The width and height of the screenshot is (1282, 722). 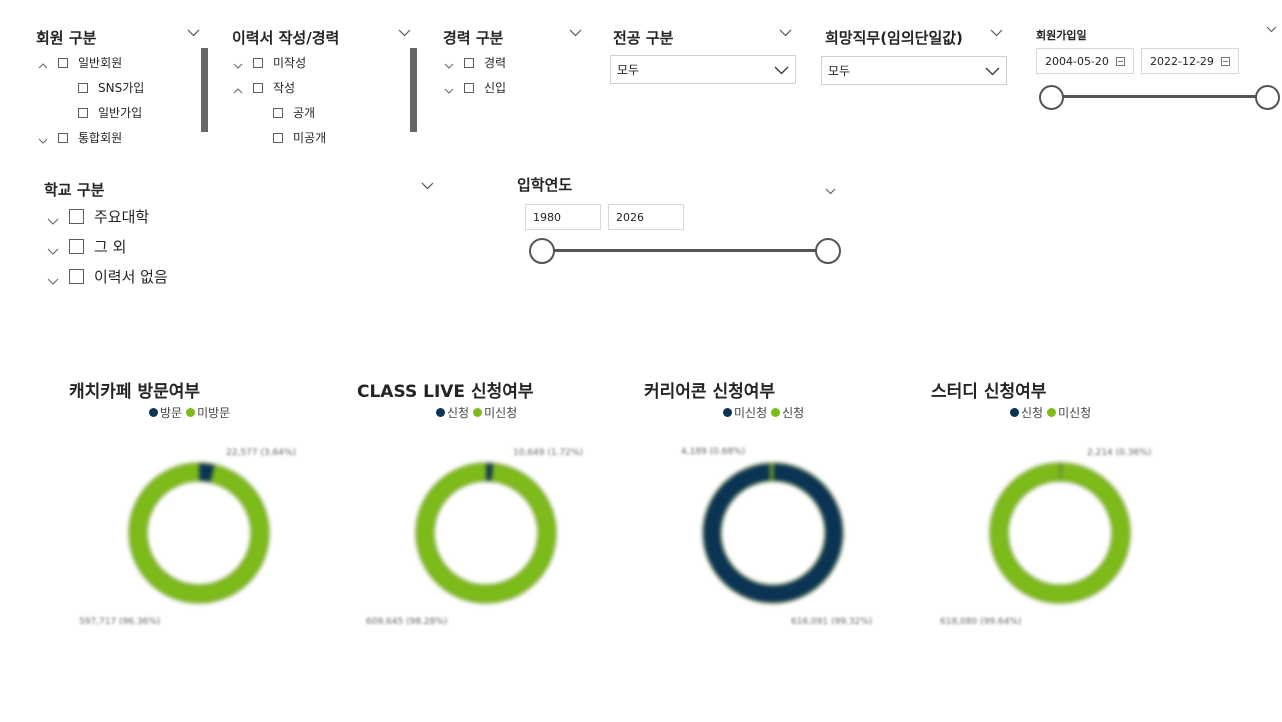 What do you see at coordinates (1051, 97) in the screenshot?
I see `signup-date-slider-start-handle` at bounding box center [1051, 97].